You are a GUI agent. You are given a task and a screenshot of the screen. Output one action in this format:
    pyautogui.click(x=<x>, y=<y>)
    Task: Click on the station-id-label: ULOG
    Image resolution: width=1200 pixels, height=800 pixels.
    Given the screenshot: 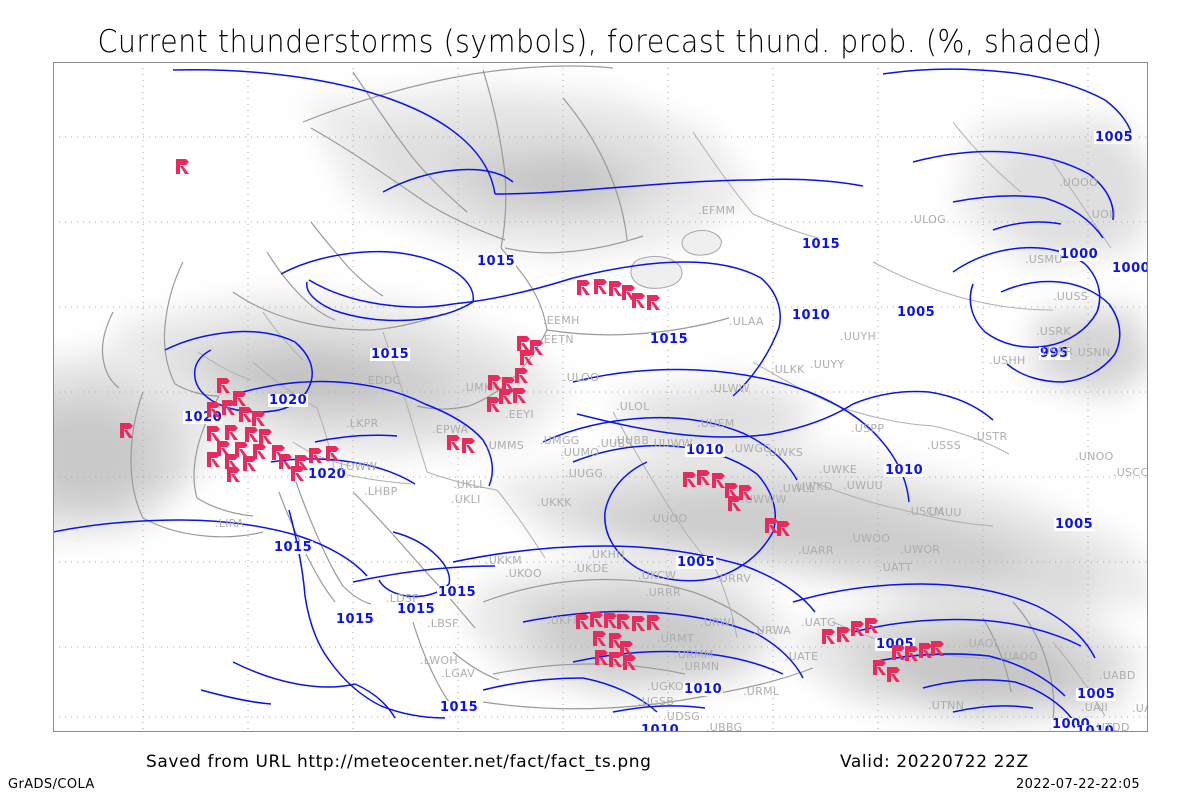 What is the action you would take?
    pyautogui.click(x=928, y=219)
    